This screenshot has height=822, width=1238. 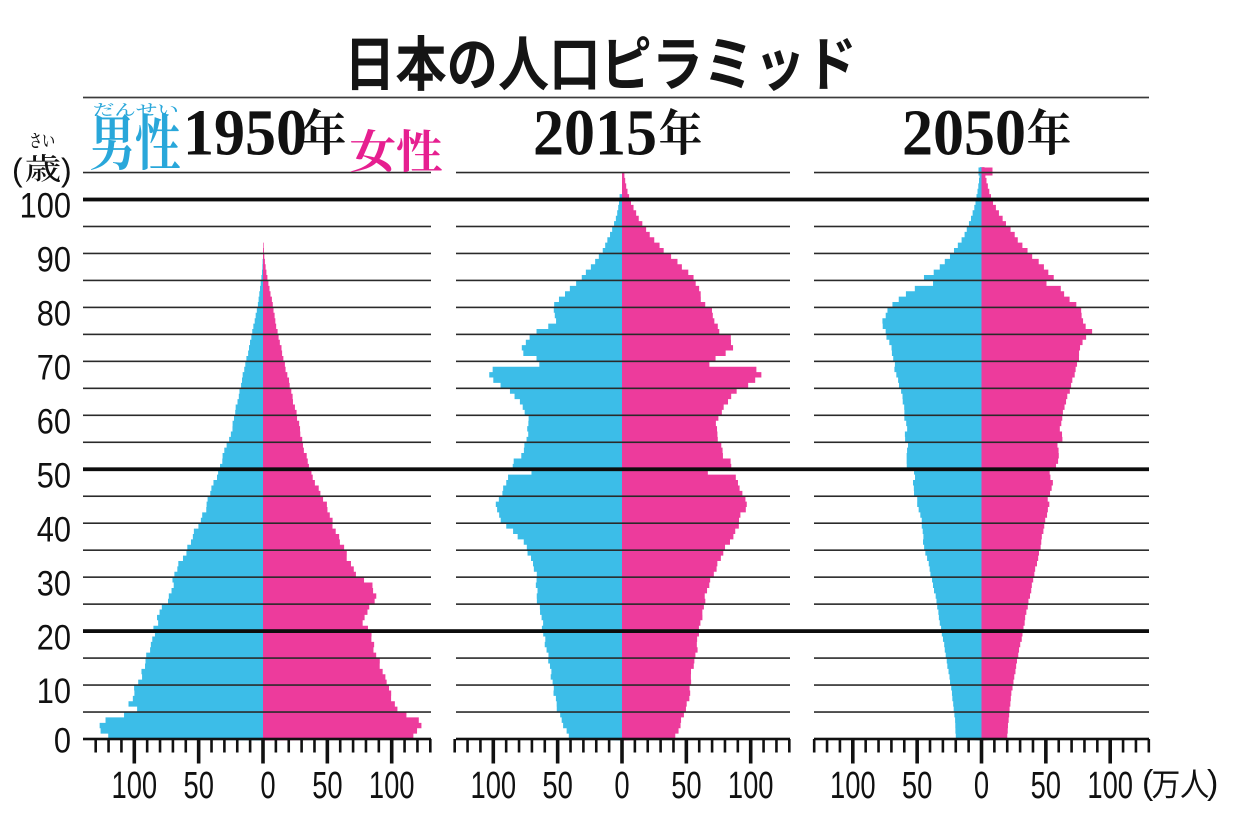 What do you see at coordinates (54, 367) in the screenshot?
I see `svg-text: 70` at bounding box center [54, 367].